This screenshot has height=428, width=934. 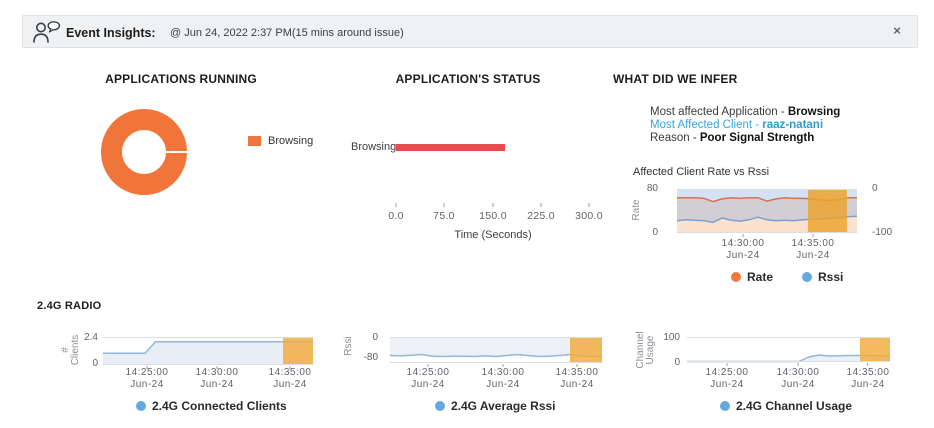 I want to click on y-axis-title-channel-usage: Channel Usage, so click(x=645, y=350).